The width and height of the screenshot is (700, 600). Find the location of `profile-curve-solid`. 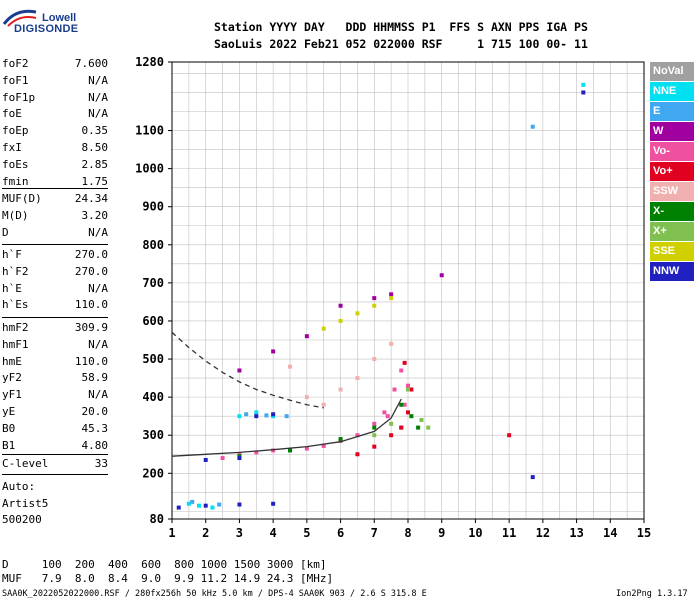

profile-curve-solid is located at coordinates (286, 427).